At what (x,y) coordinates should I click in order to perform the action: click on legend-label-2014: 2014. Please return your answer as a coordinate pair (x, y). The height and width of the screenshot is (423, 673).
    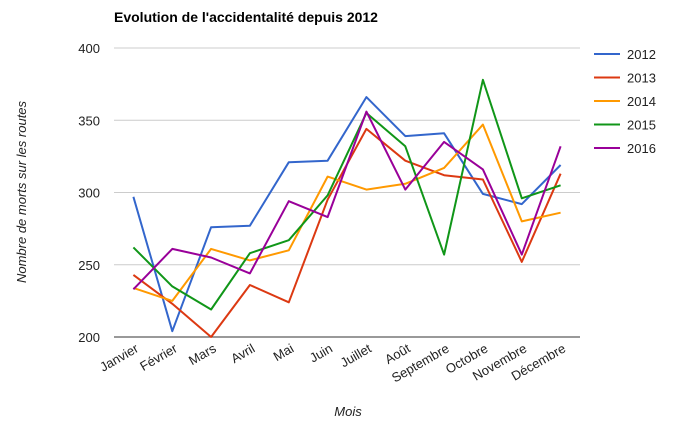
    Looking at the image, I should click on (641, 101).